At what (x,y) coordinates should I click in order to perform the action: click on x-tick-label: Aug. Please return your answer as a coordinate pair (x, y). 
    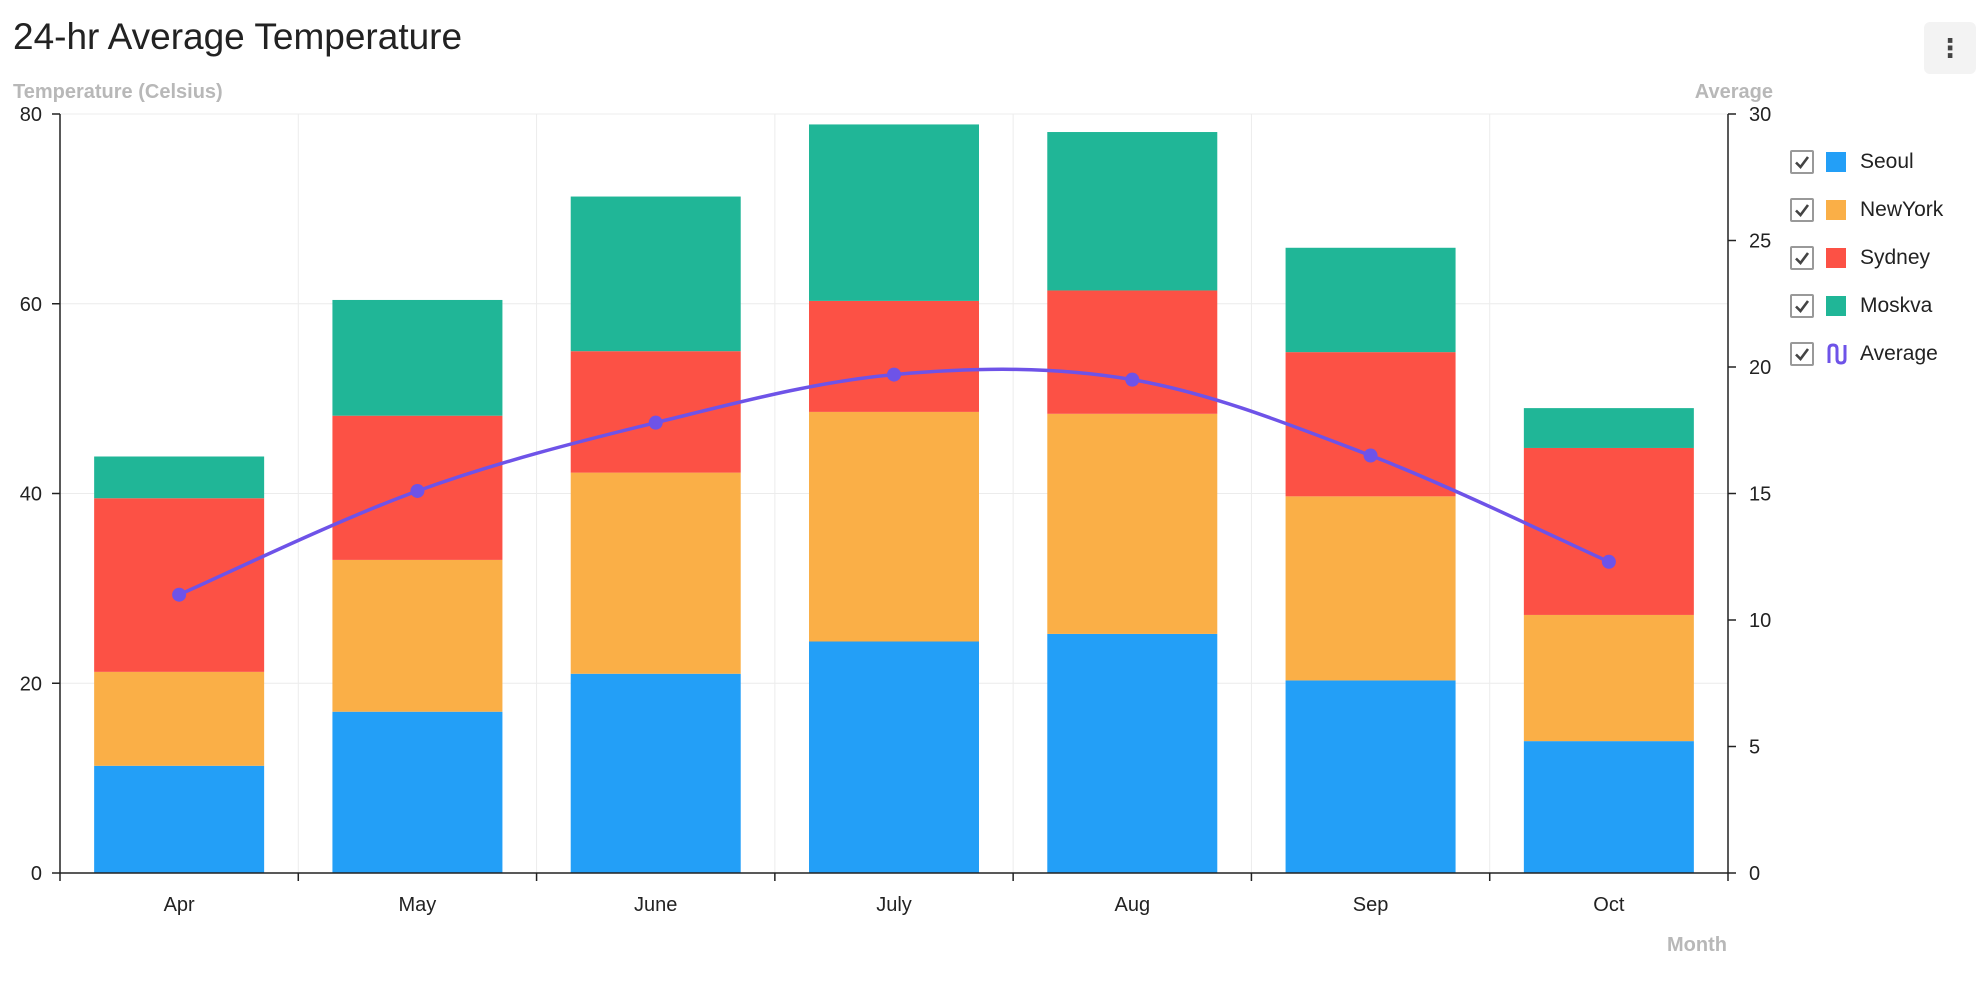
    Looking at the image, I should click on (1132, 905).